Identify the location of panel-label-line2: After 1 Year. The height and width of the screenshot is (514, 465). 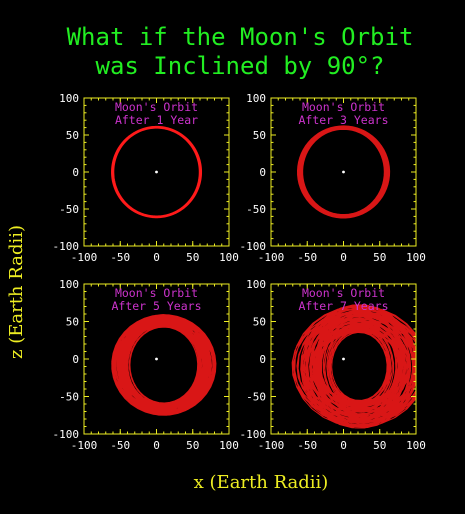
(156, 120).